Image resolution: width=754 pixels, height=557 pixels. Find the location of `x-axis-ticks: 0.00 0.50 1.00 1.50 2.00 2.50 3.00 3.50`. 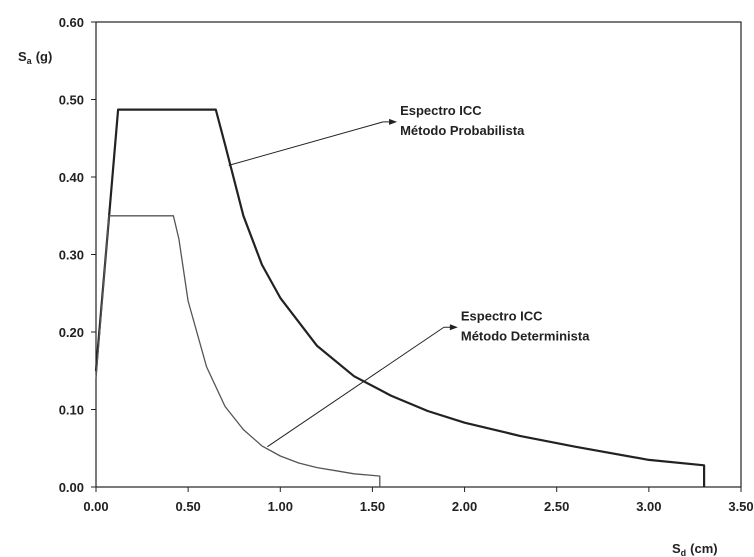

x-axis-ticks: 0.00 0.50 1.00 1.50 2.00 2.50 3.00 3.50 is located at coordinates (418, 500).